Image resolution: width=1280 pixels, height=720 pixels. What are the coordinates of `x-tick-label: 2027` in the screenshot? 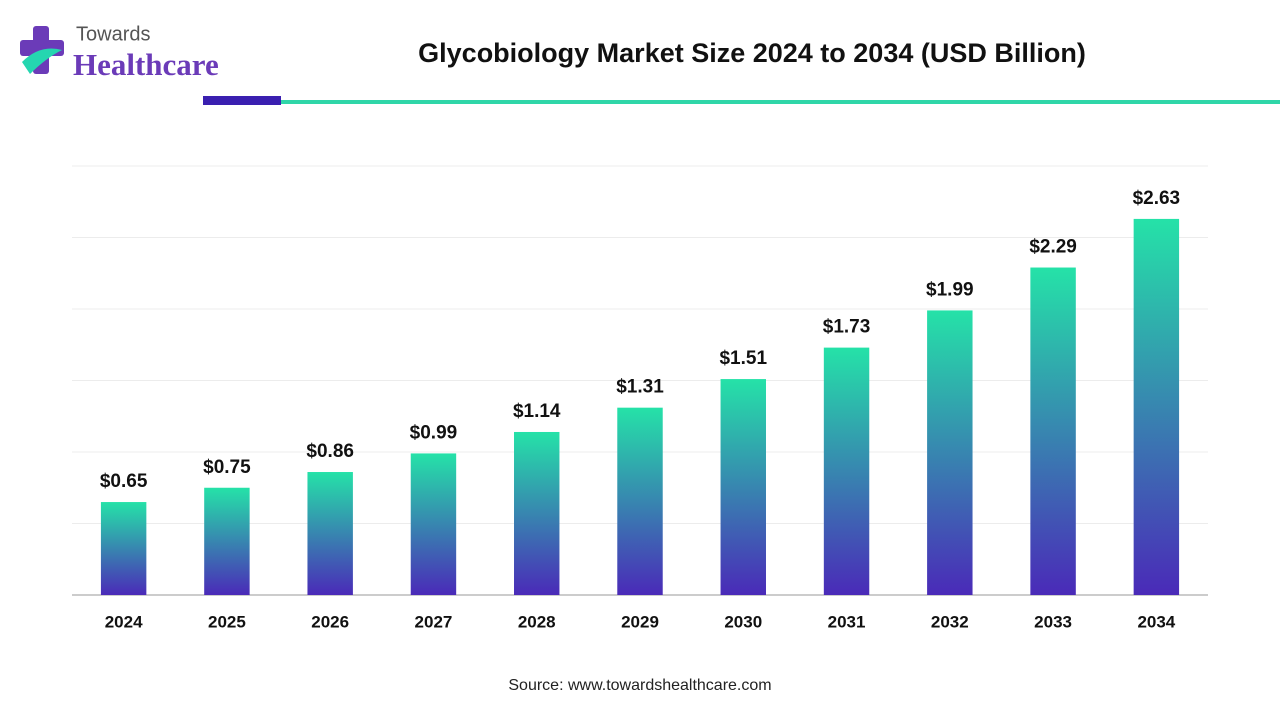 It's located at (434, 621).